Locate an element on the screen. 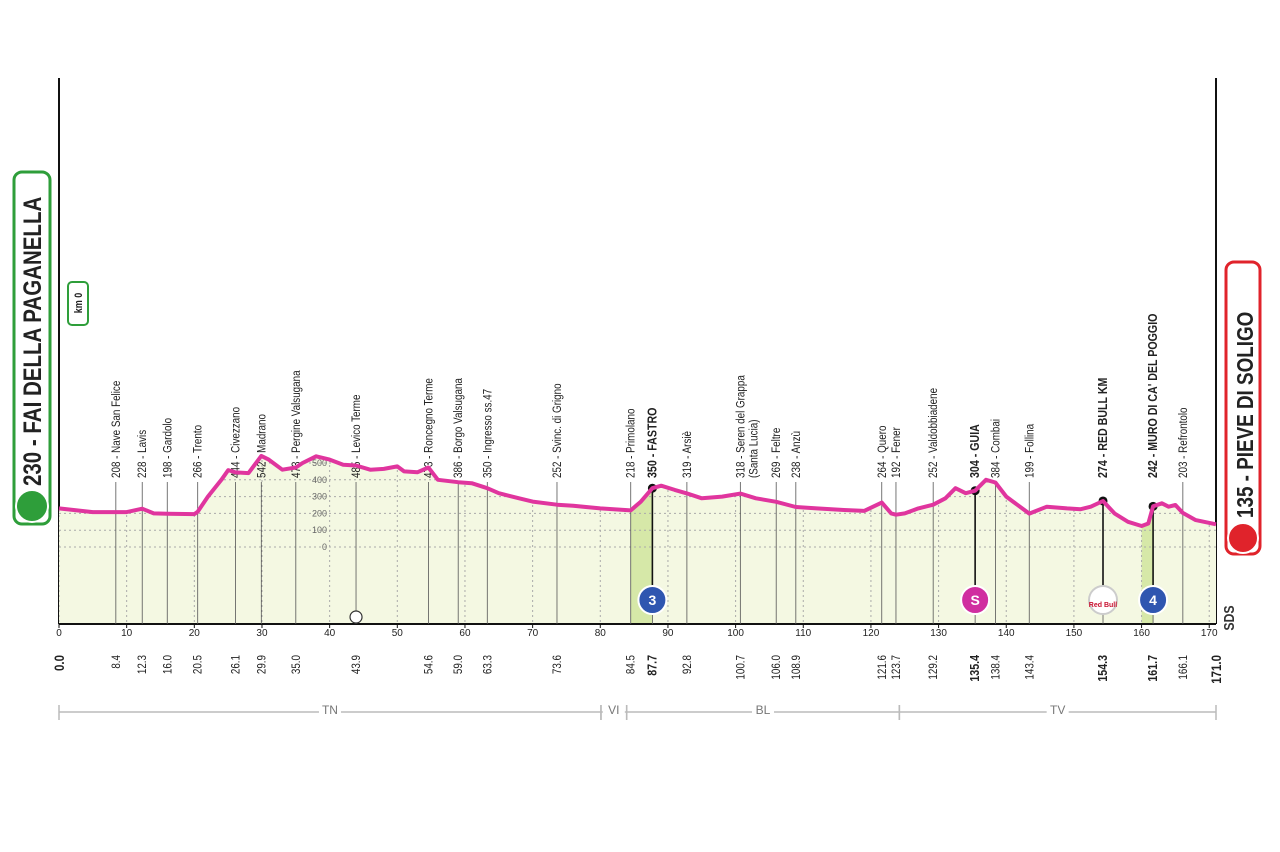 The width and height of the screenshot is (1280, 852). x-tick-label: 0 is located at coordinates (59, 633).